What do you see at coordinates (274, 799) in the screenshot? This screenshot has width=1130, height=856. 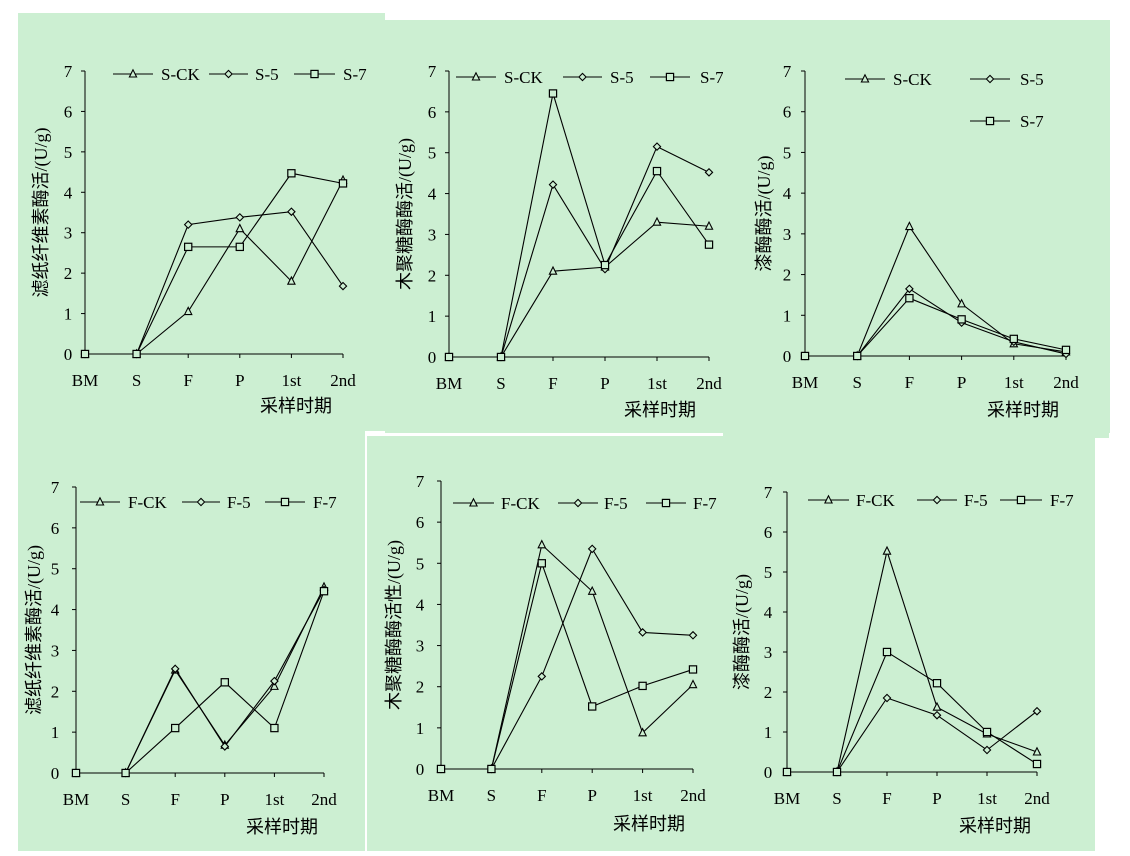 I see `x-tick-label: 1st` at bounding box center [274, 799].